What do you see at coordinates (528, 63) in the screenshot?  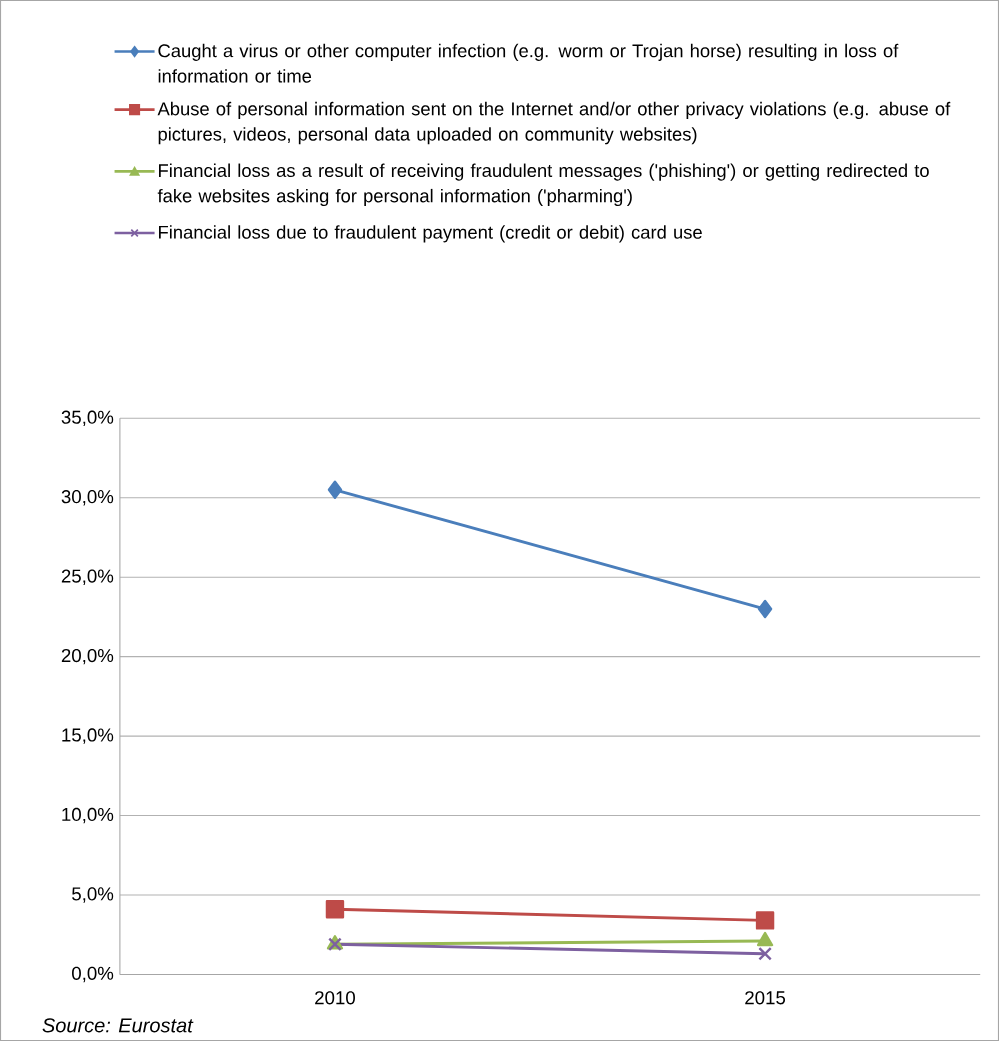 I see `legend-label: Caught a virus or other computer infection (e.g. worm or Trojan horse) resulting in loss of information or time` at bounding box center [528, 63].